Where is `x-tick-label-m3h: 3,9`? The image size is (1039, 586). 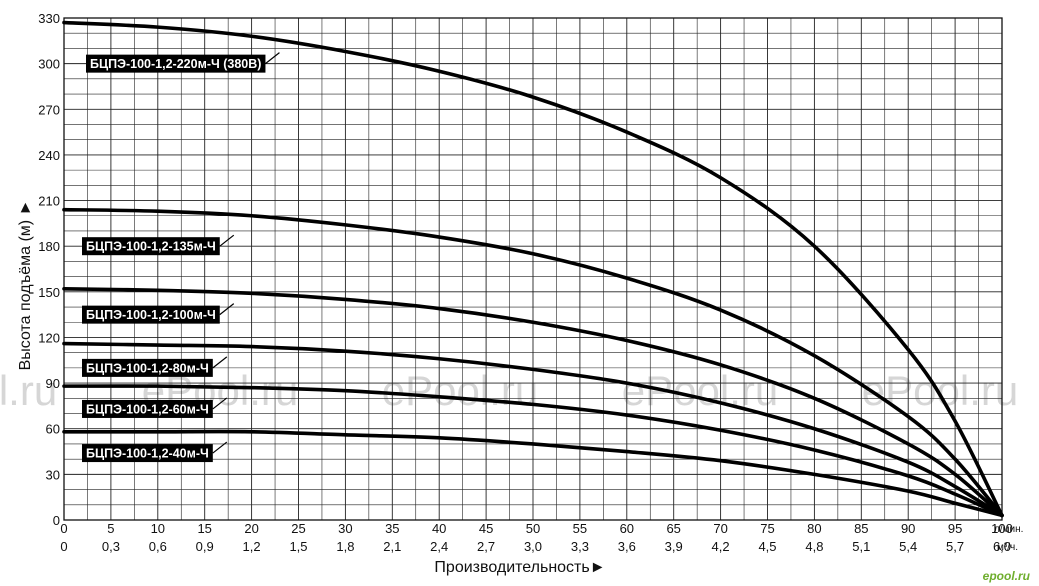 x-tick-label-m3h: 3,9 is located at coordinates (674, 546).